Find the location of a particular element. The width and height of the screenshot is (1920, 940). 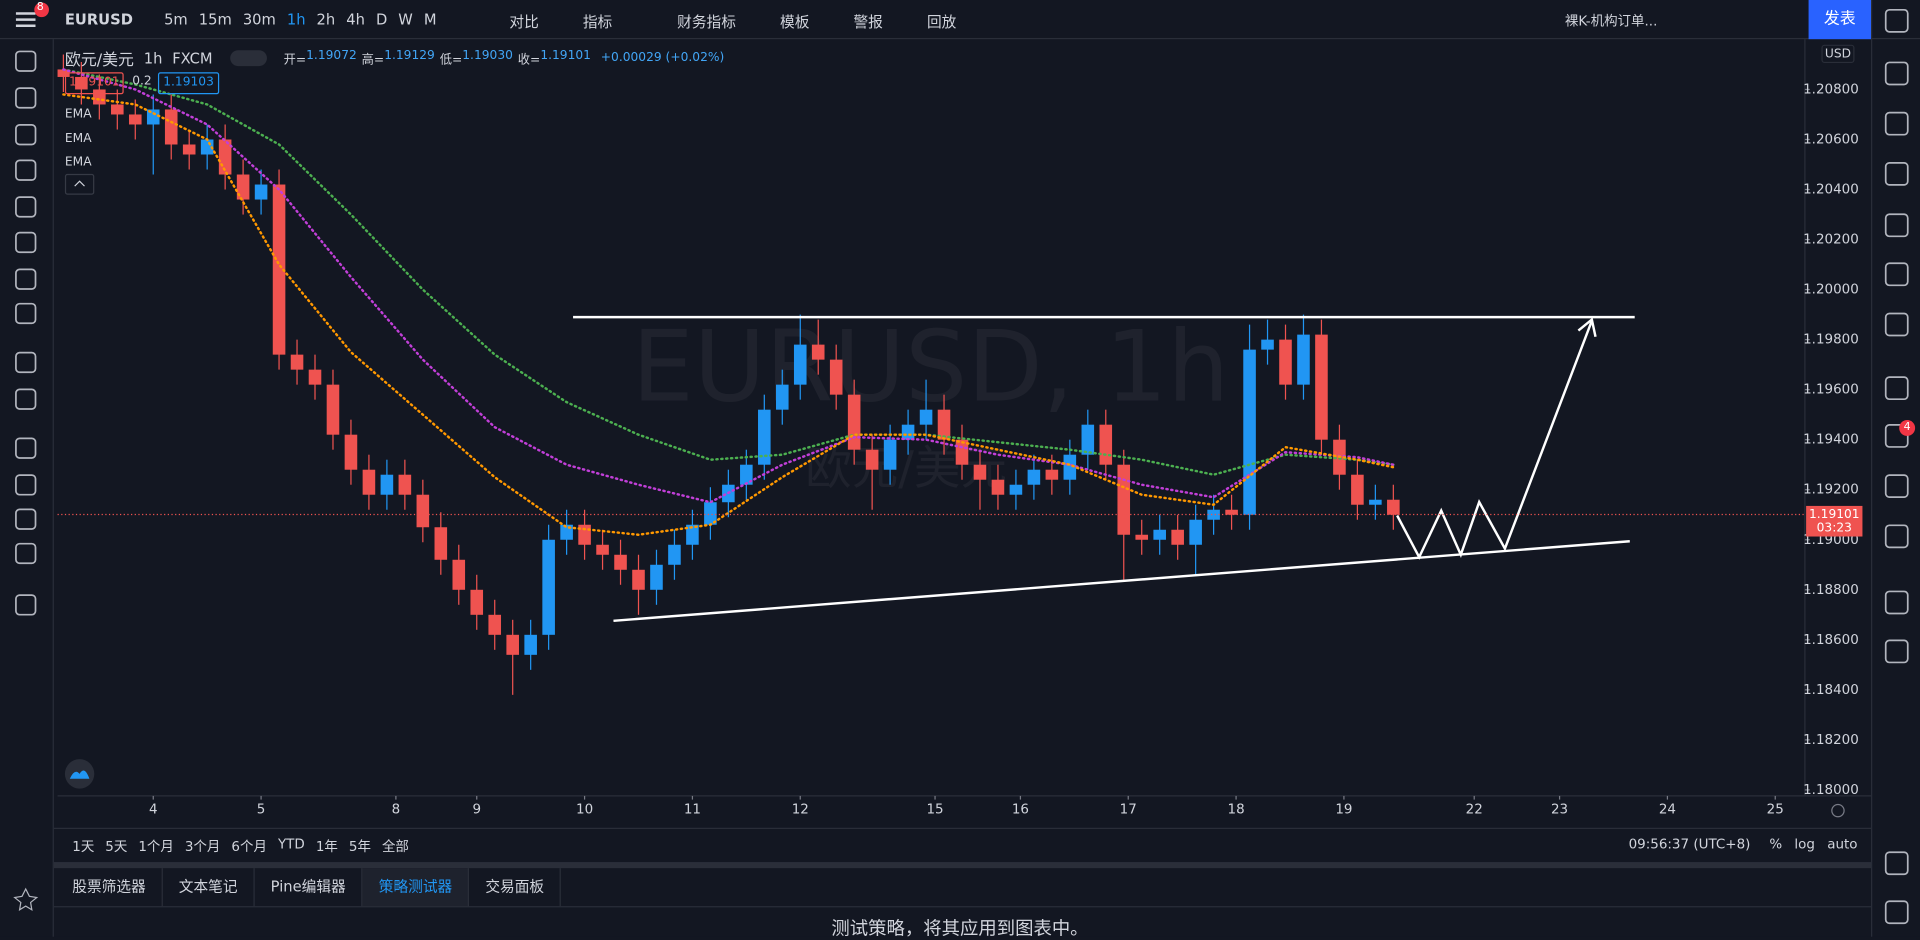

toolbar-button: 模板 is located at coordinates (795, 22).